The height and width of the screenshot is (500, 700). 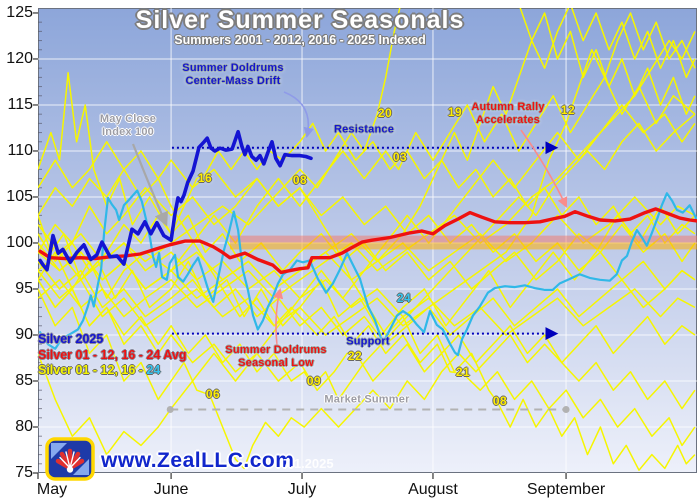 I want to click on drift-band-bottom, so click(x=463, y=246).